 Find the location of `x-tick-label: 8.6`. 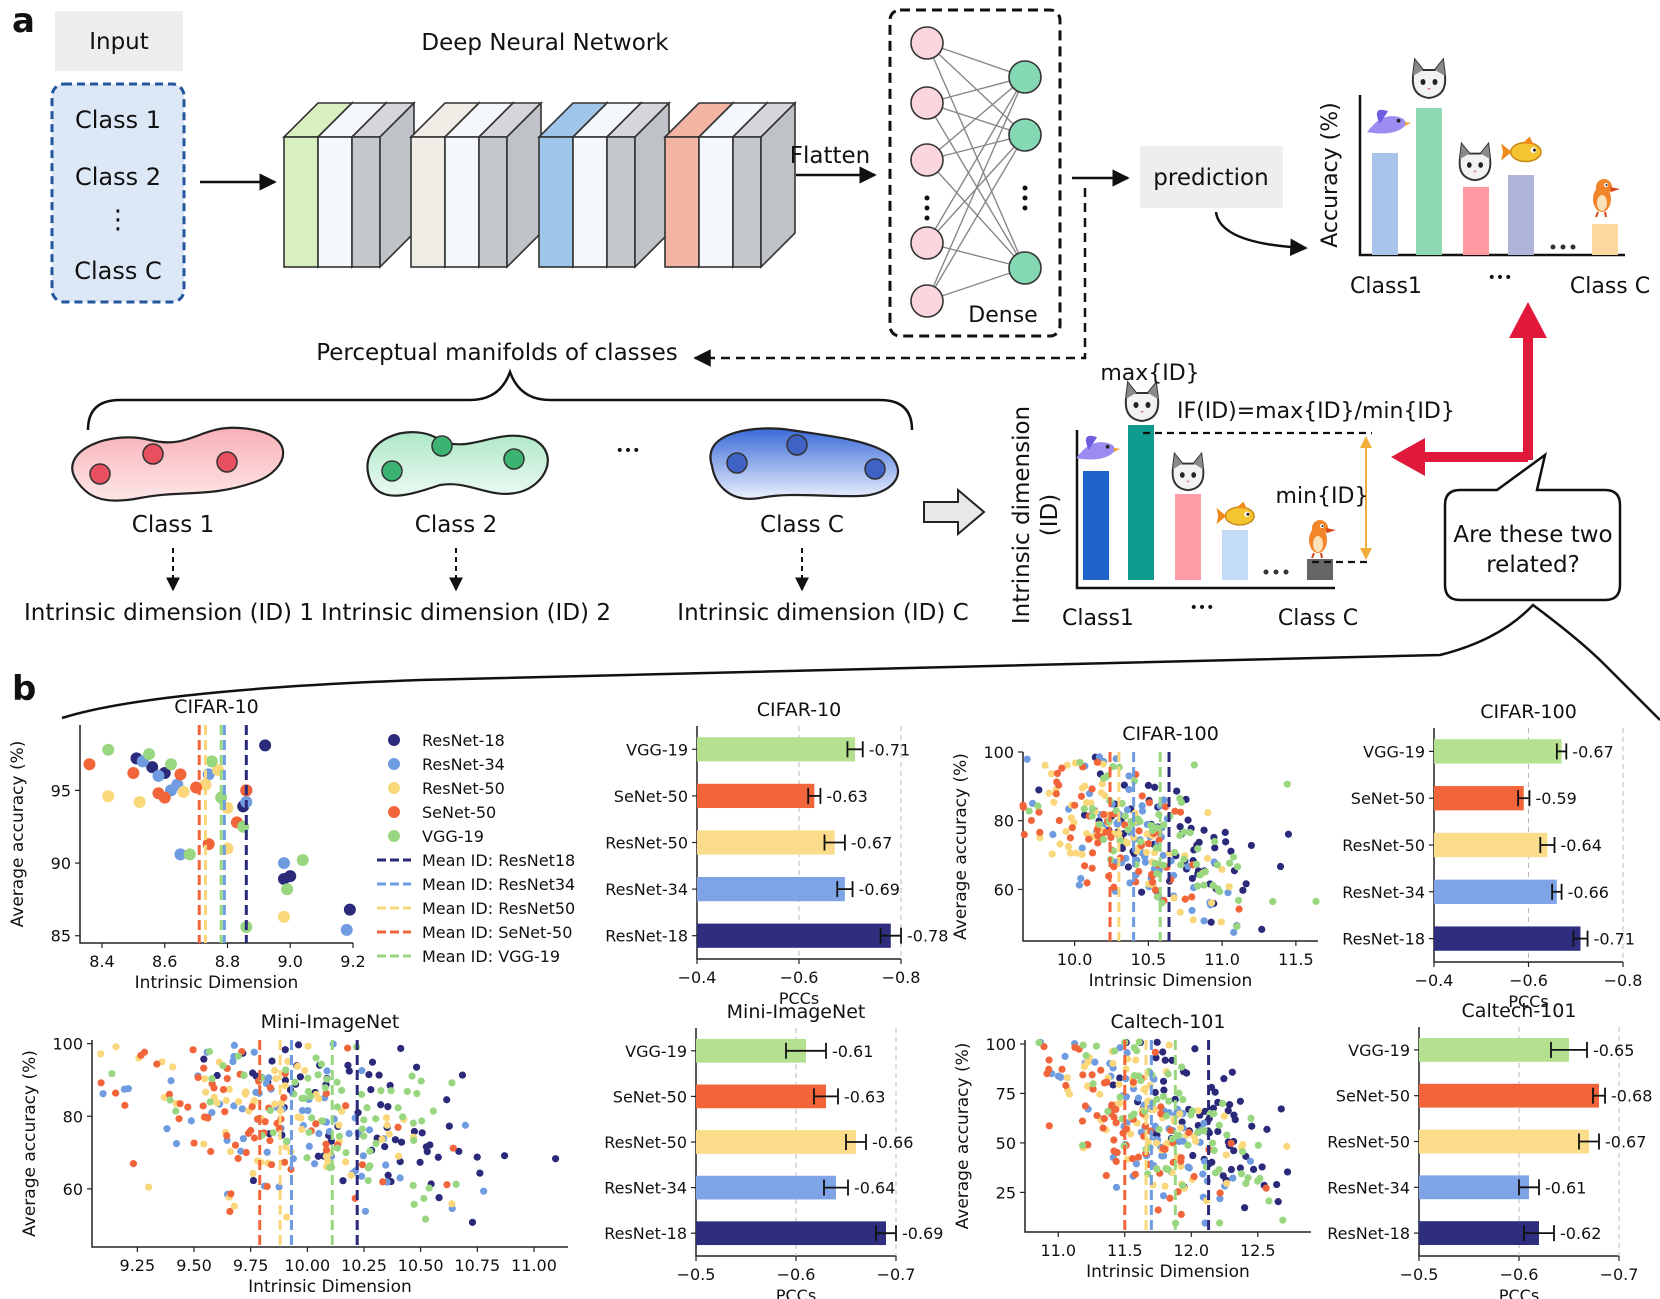

x-tick-label: 8.6 is located at coordinates (164, 961).